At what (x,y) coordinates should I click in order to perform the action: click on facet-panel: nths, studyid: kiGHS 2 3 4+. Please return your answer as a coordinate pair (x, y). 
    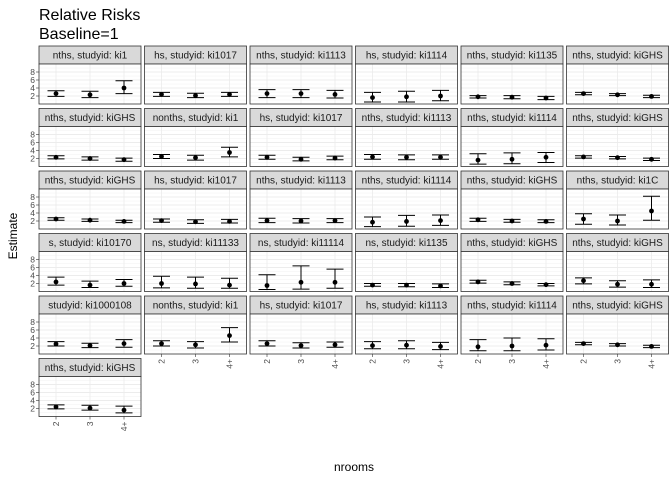
    Looking at the image, I should click on (617, 332).